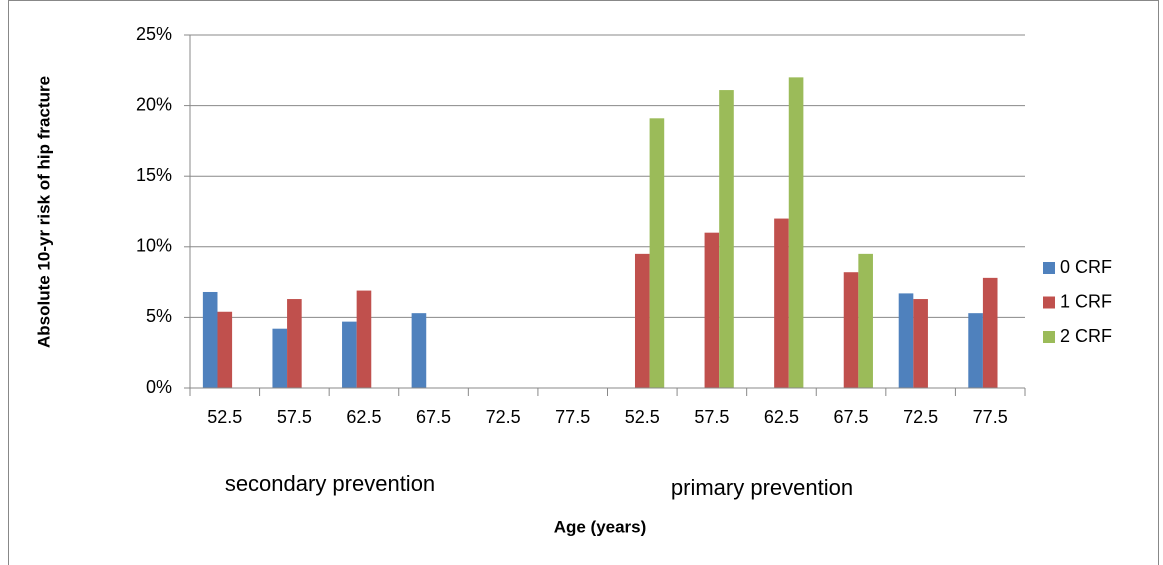 The image size is (1163, 565). I want to click on legend-label: 0 CRF, so click(1086, 267).